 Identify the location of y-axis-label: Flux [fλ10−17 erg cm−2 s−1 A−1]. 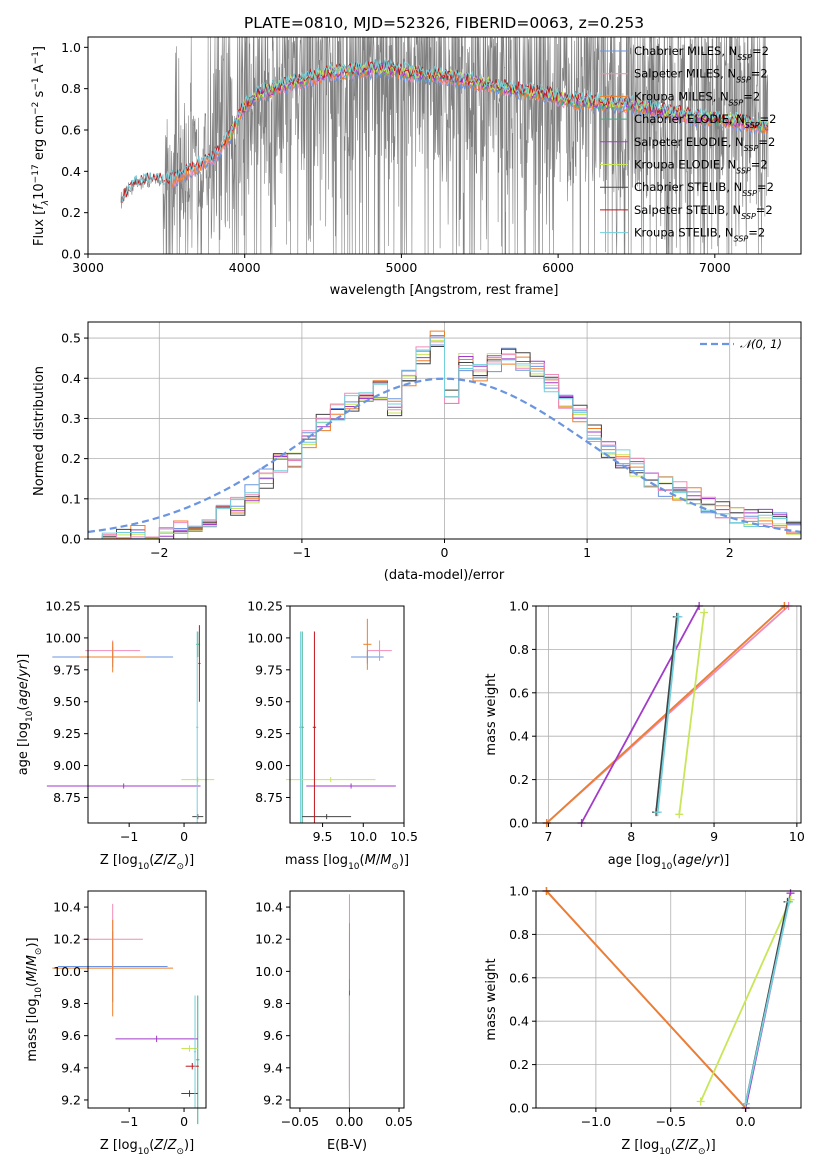
(41, 146).